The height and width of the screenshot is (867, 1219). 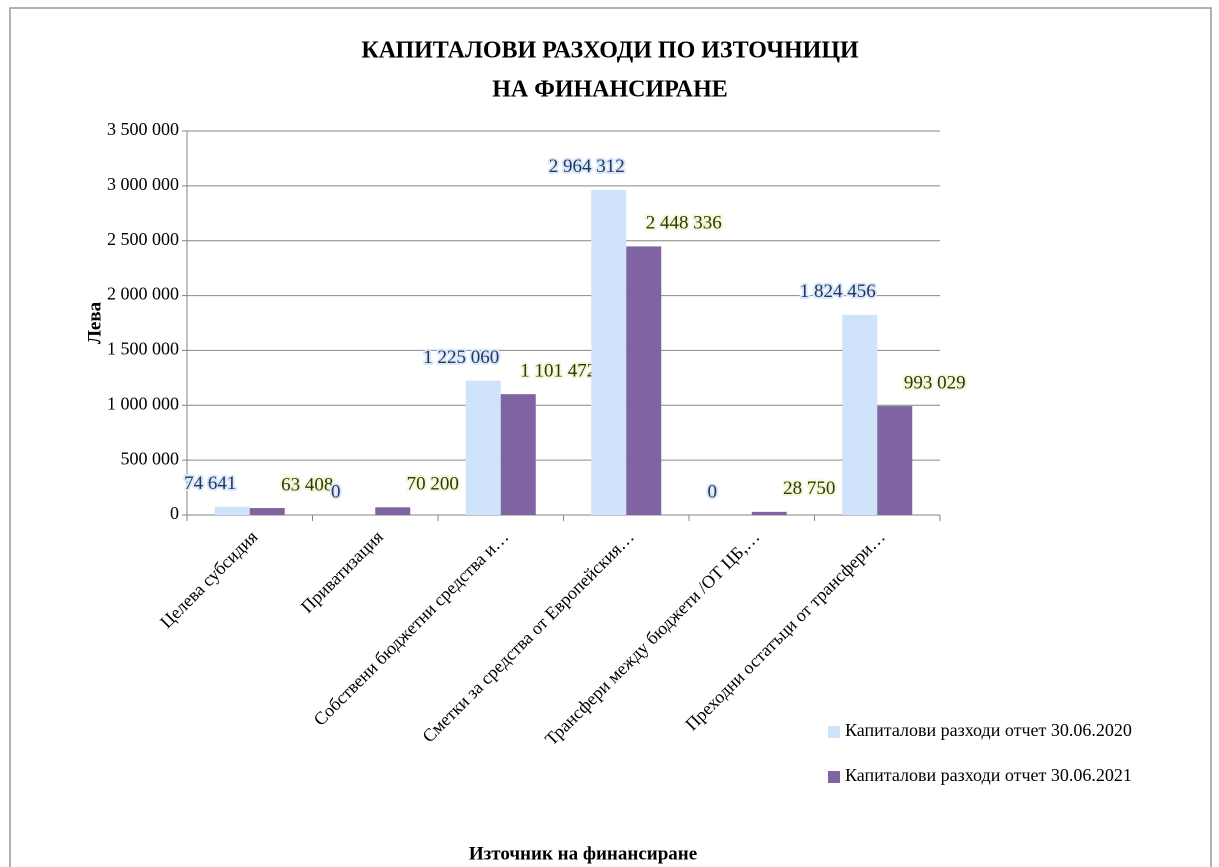 I want to click on data-label: 1 824 456, so click(x=838, y=291).